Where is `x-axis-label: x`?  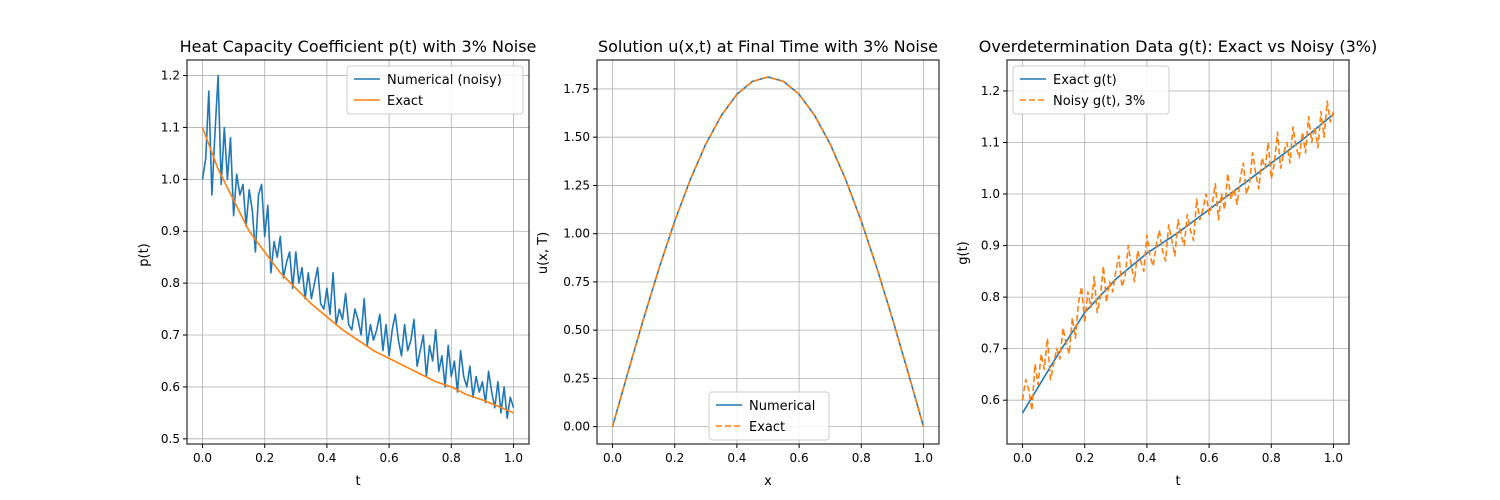
x-axis-label: x is located at coordinates (768, 481).